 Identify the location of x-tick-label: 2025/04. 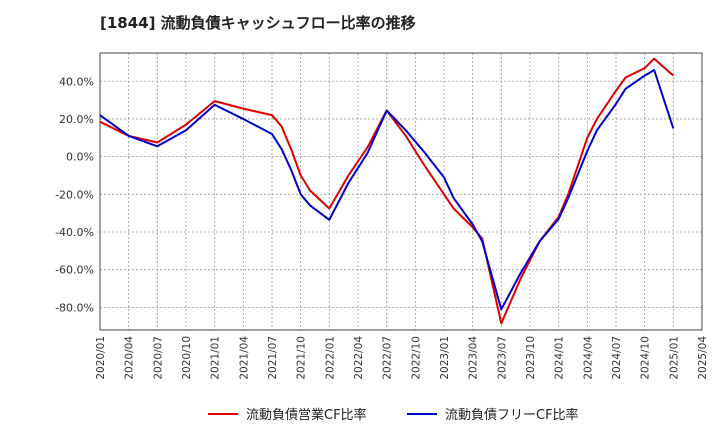
(703, 358).